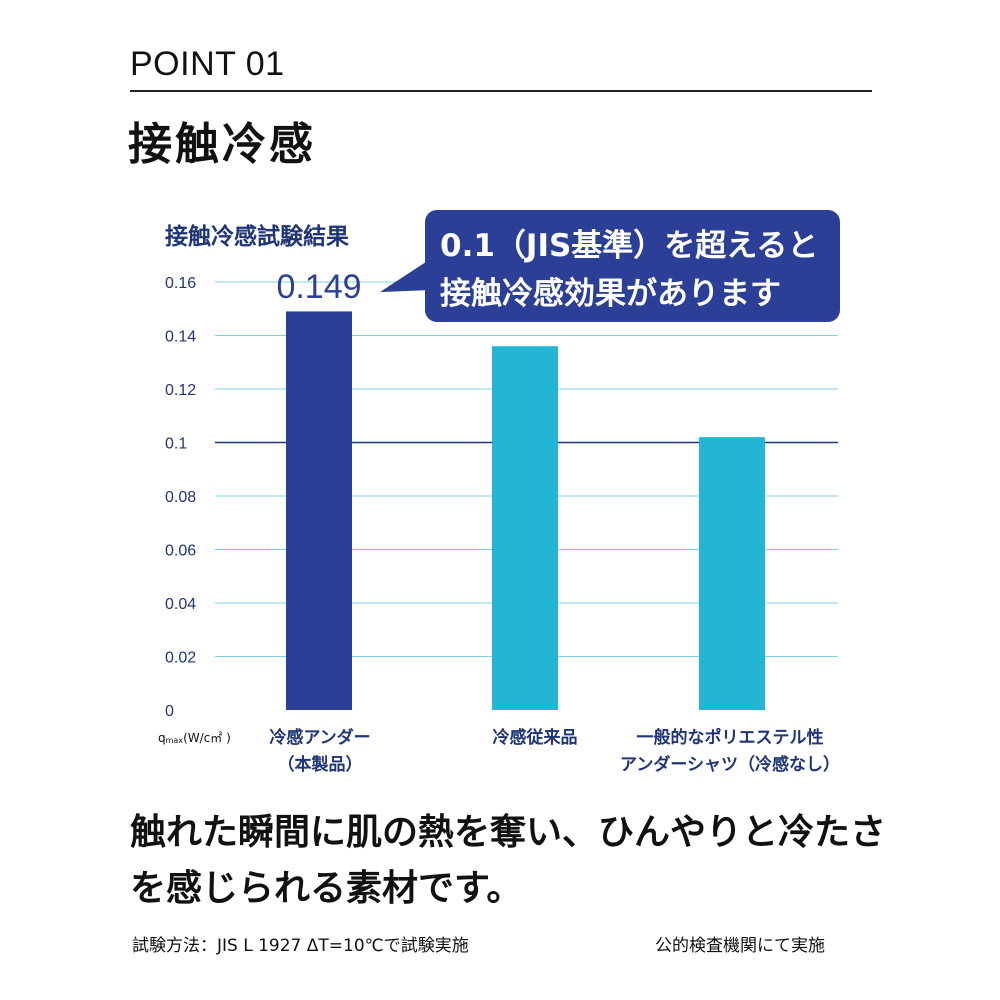 The width and height of the screenshot is (1000, 1000). Describe the element at coordinates (180, 604) in the screenshot. I see `y-tick-label: 0.04` at that location.